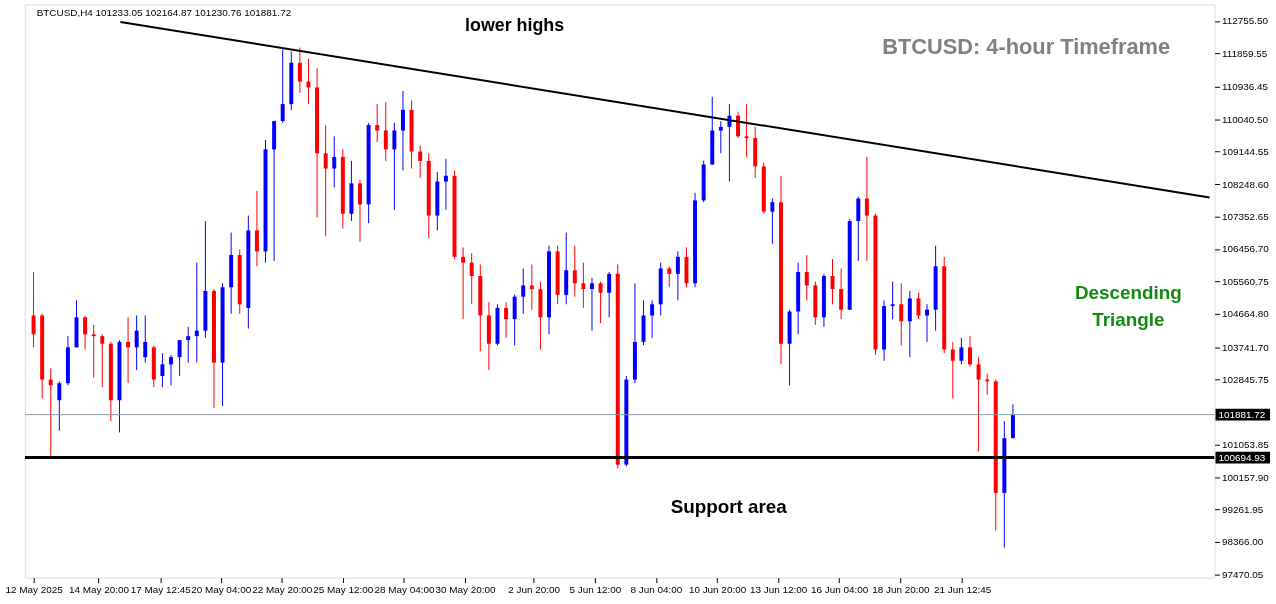 This screenshot has height=604, width=1276. What do you see at coordinates (1242, 509) in the screenshot?
I see `y-tick-label: 99261.95` at bounding box center [1242, 509].